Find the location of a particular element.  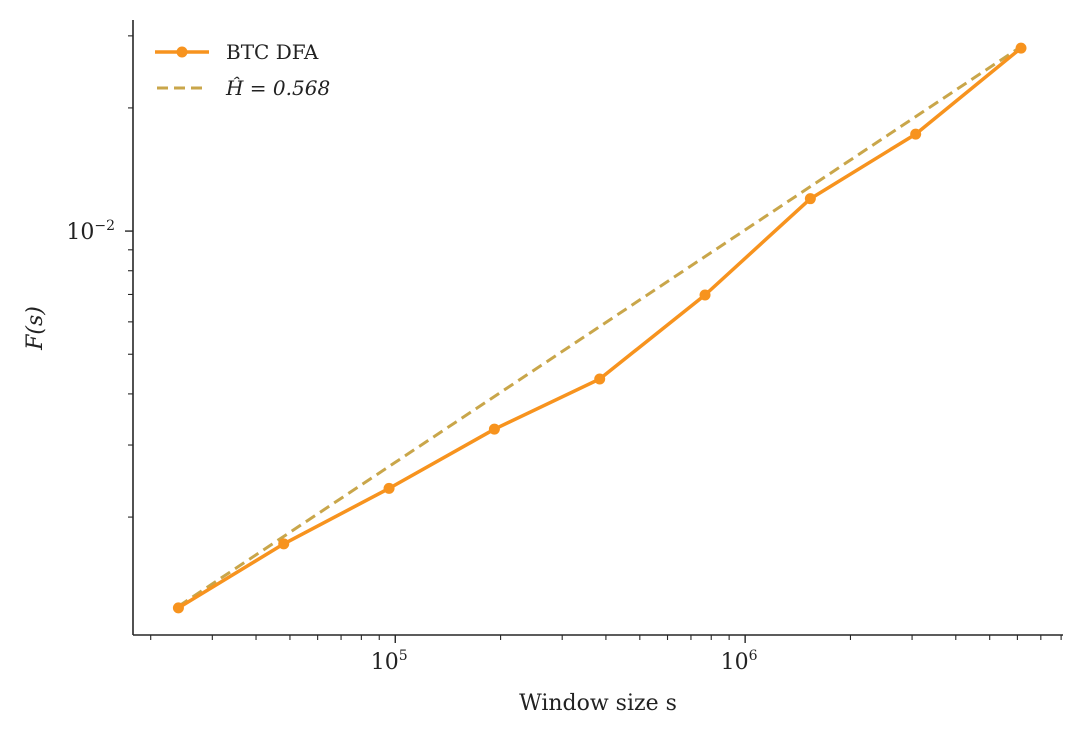

legend-label-btc-dfa: BTC DFA is located at coordinates (272, 52).